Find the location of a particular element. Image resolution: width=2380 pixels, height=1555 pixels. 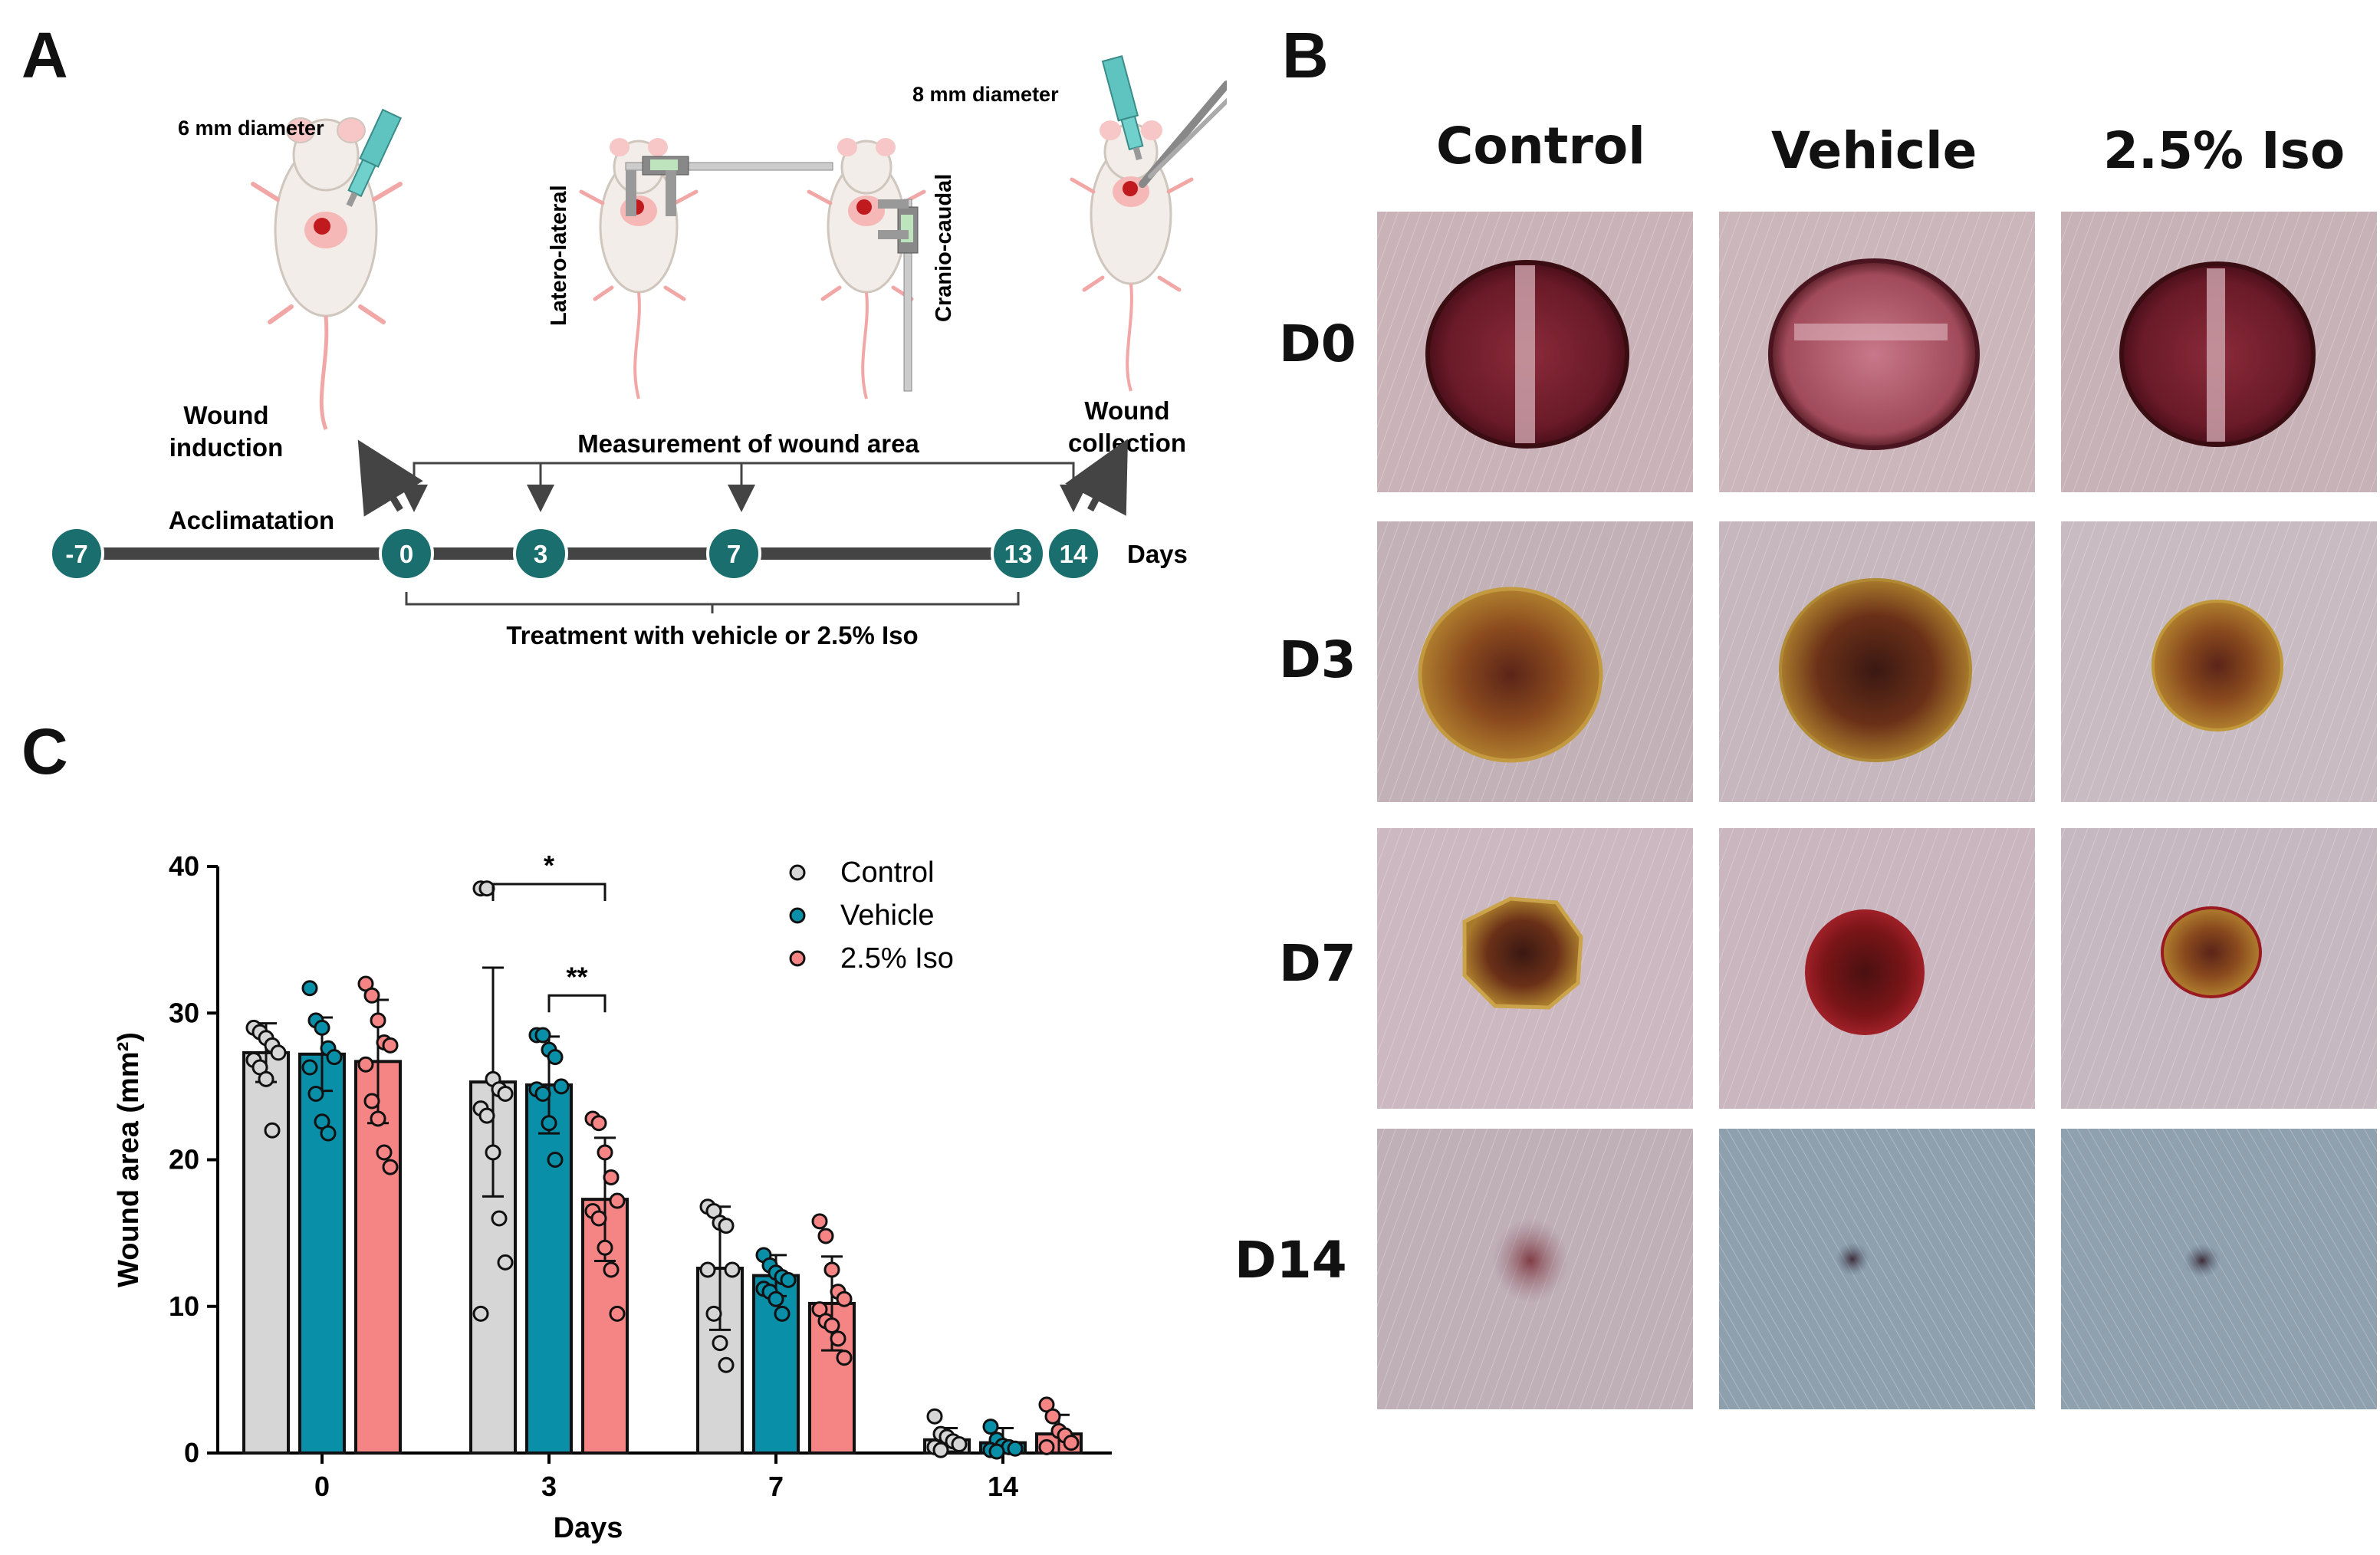

y-tick-label: 20 is located at coordinates (184, 1159).